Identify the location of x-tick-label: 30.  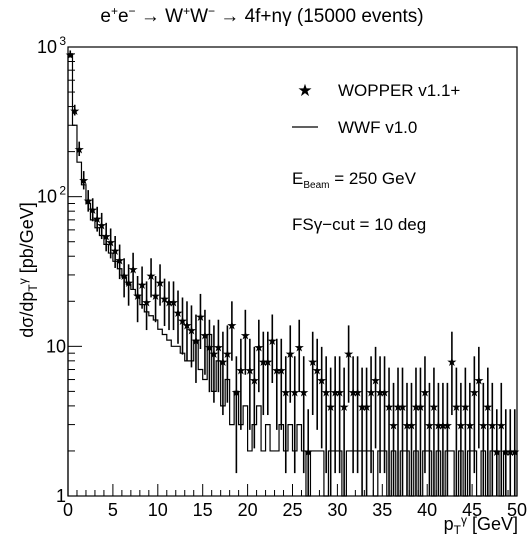
(337, 510).